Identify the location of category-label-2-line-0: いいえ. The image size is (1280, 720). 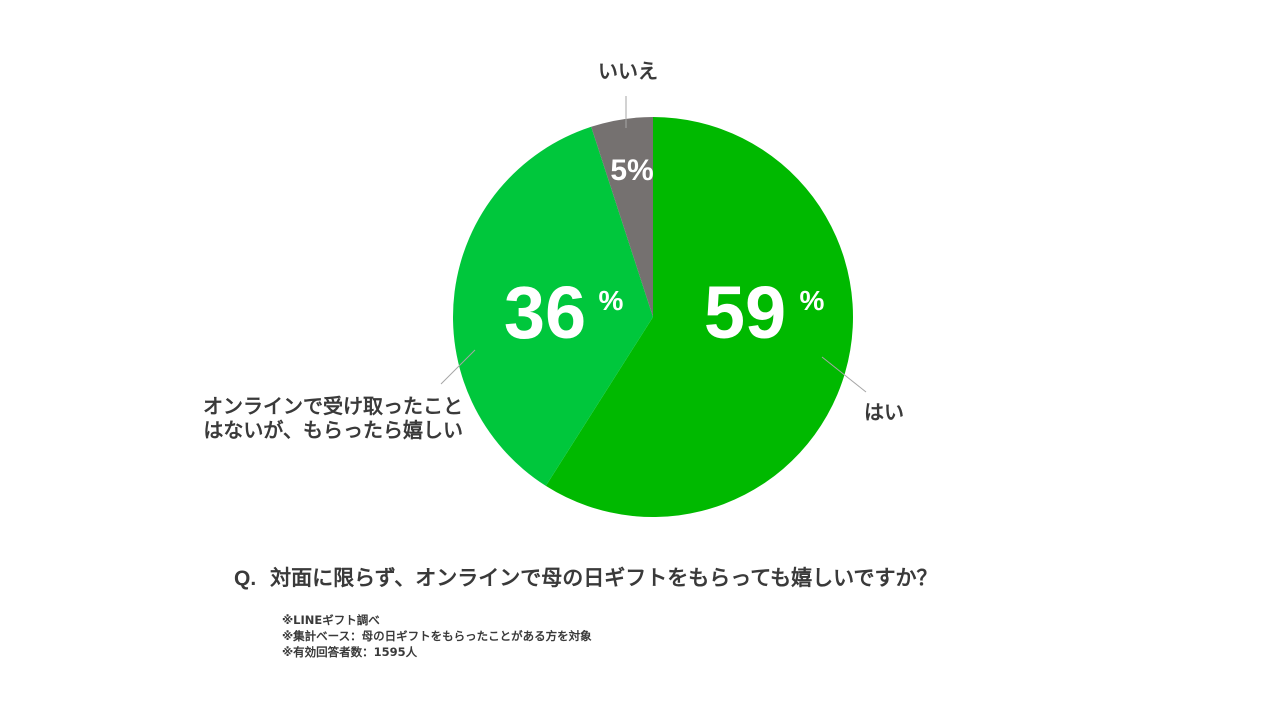
(628, 71).